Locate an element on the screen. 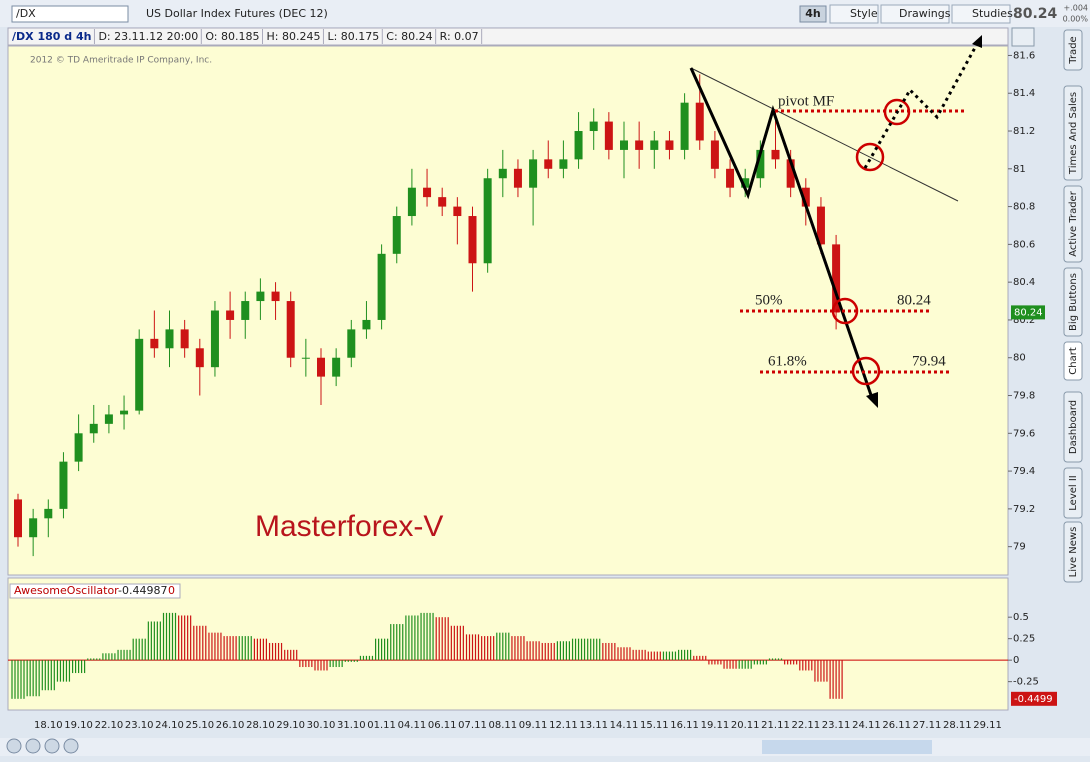  x-tick-label: 29.11 is located at coordinates (987, 725).